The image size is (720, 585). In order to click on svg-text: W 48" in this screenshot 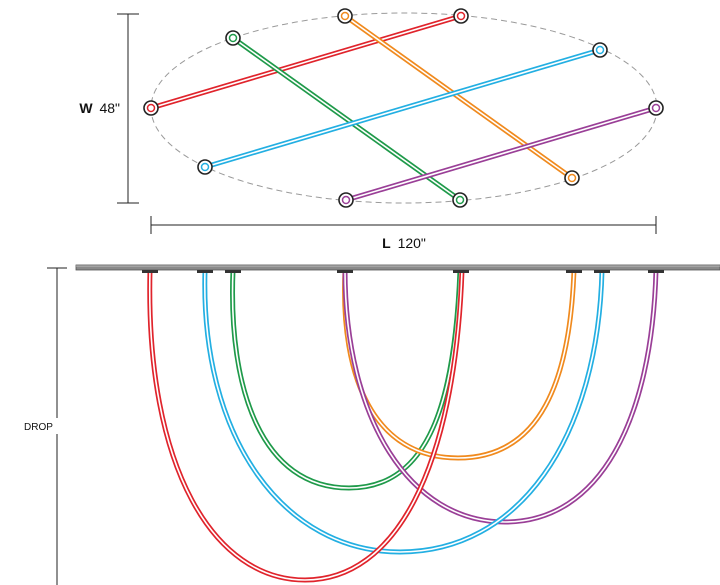, I will do `click(99, 108)`.